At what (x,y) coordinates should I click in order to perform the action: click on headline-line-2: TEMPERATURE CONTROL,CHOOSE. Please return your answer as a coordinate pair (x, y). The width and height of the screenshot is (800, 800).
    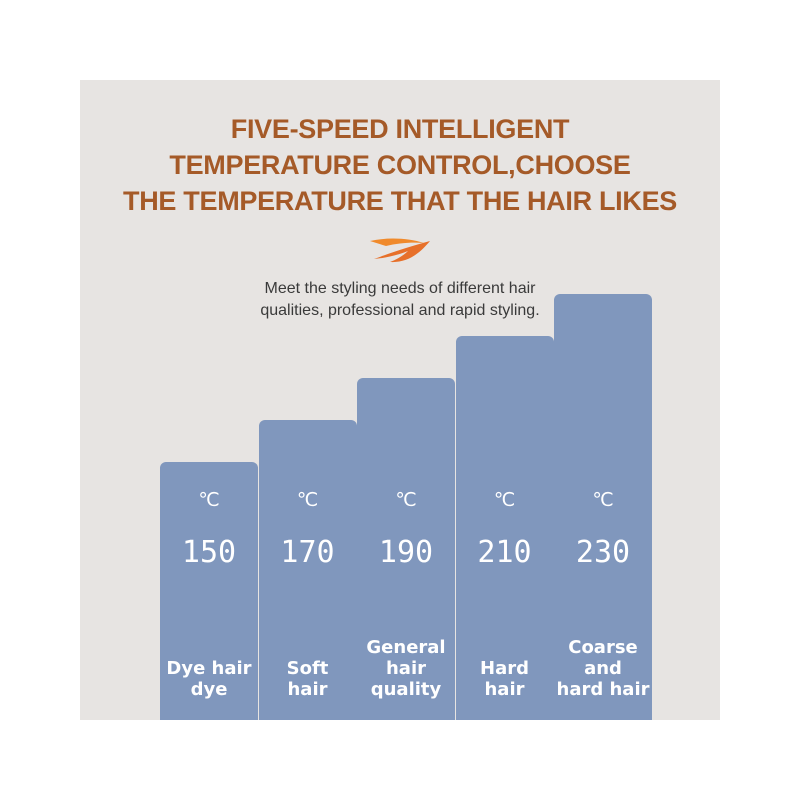
    Looking at the image, I should click on (400, 165).